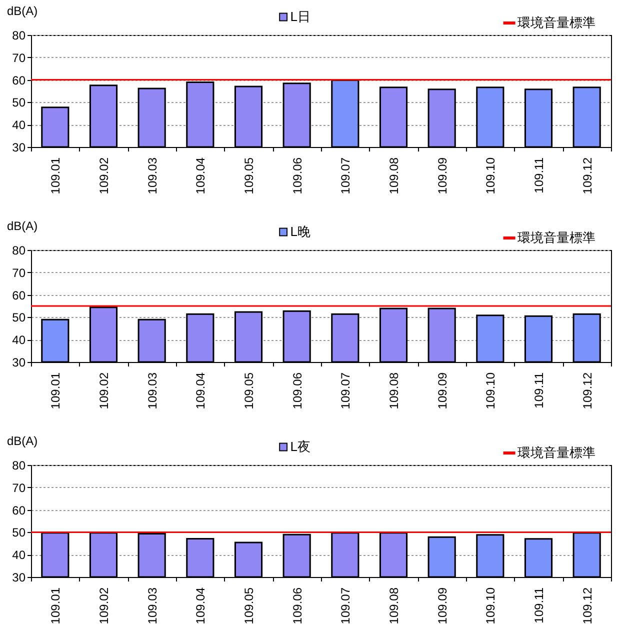 This screenshot has height=633, width=620. What do you see at coordinates (300, 231) in the screenshot?
I see `legend-label: L晚` at bounding box center [300, 231].